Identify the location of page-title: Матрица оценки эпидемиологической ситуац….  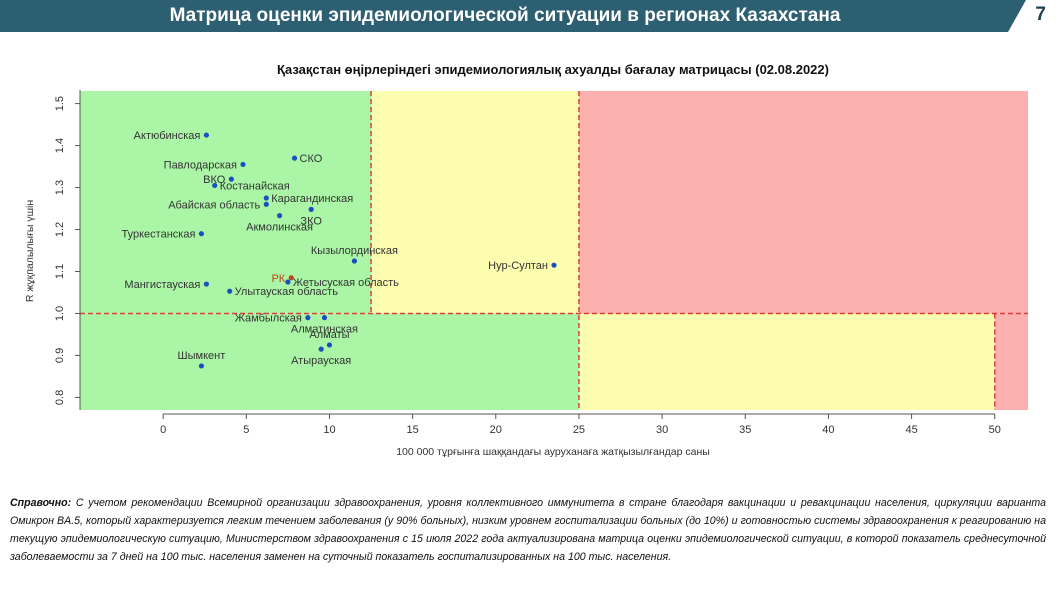
(505, 15).